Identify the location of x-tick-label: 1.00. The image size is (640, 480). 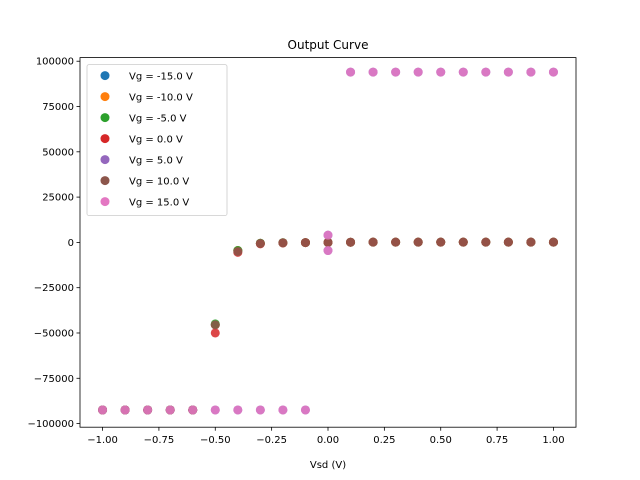
(553, 440).